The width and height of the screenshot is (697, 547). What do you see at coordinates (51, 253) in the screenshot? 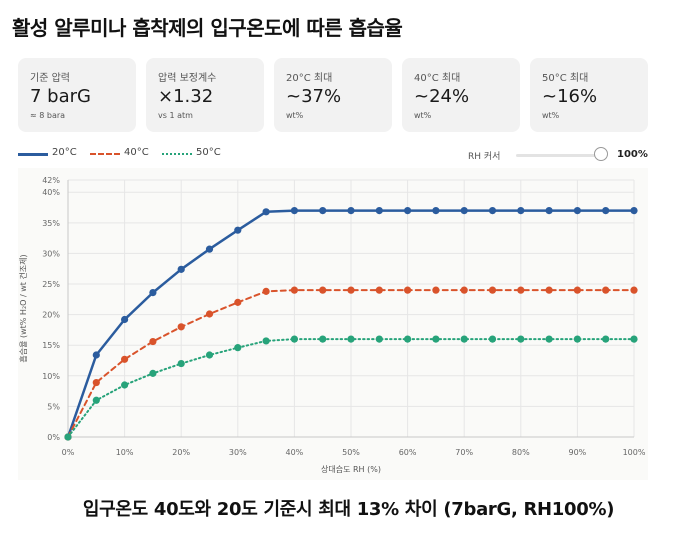
I see `y-tick-label: 30%` at bounding box center [51, 253].